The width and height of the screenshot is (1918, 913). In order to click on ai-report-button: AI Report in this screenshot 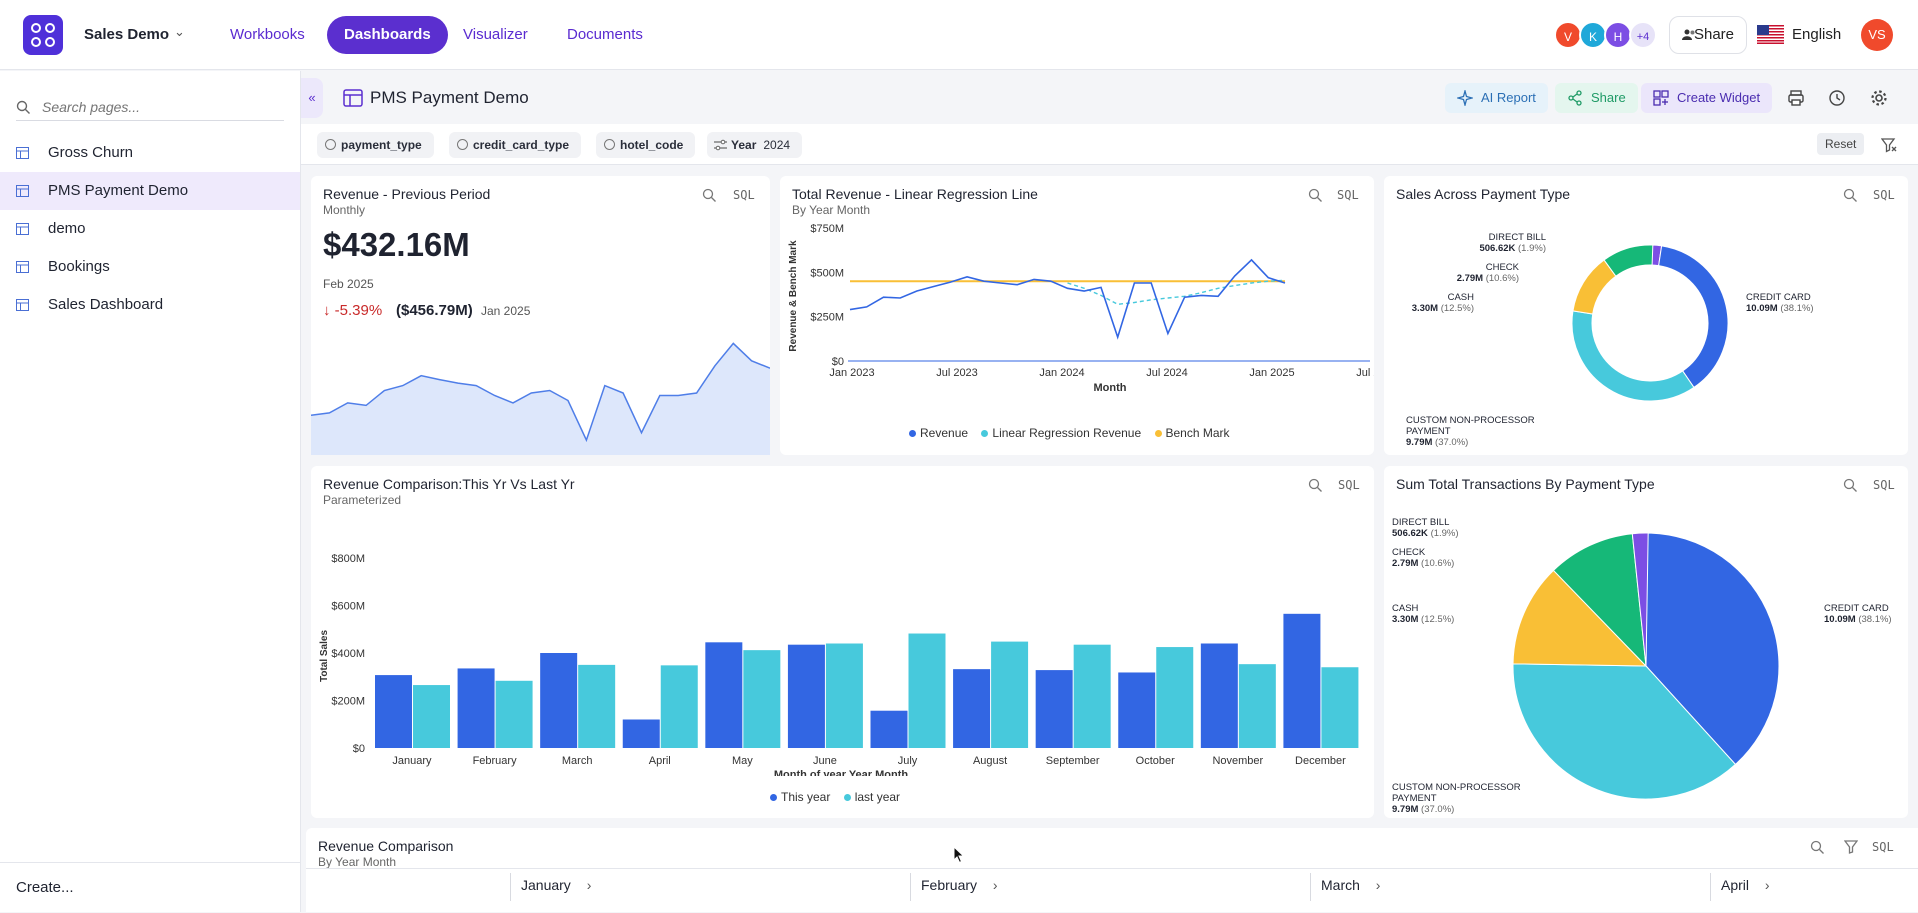, I will do `click(1496, 98)`.